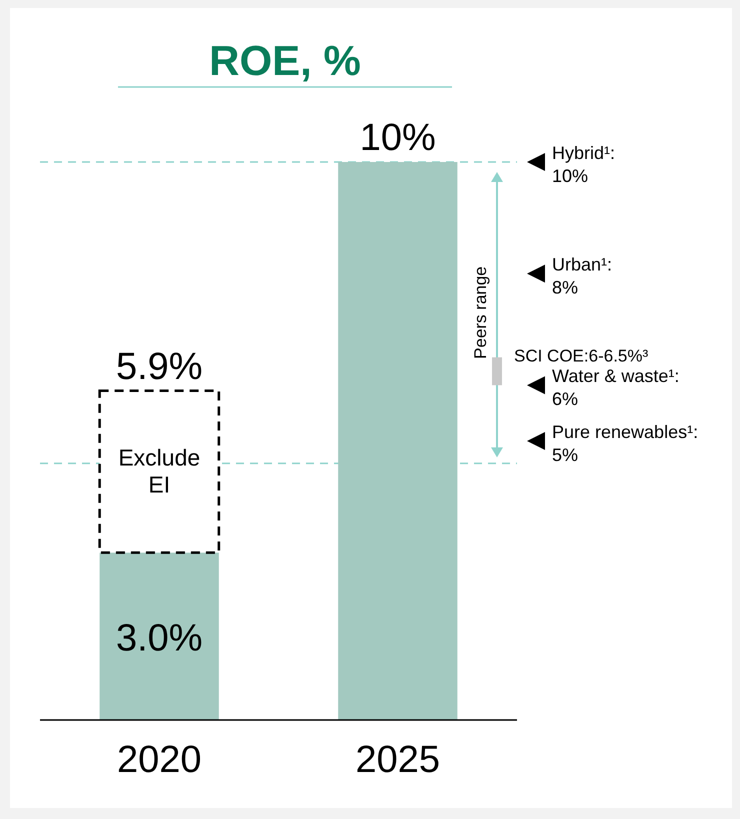 The height and width of the screenshot is (819, 740). What do you see at coordinates (159, 760) in the screenshot?
I see `x-tick-label: 2020` at bounding box center [159, 760].